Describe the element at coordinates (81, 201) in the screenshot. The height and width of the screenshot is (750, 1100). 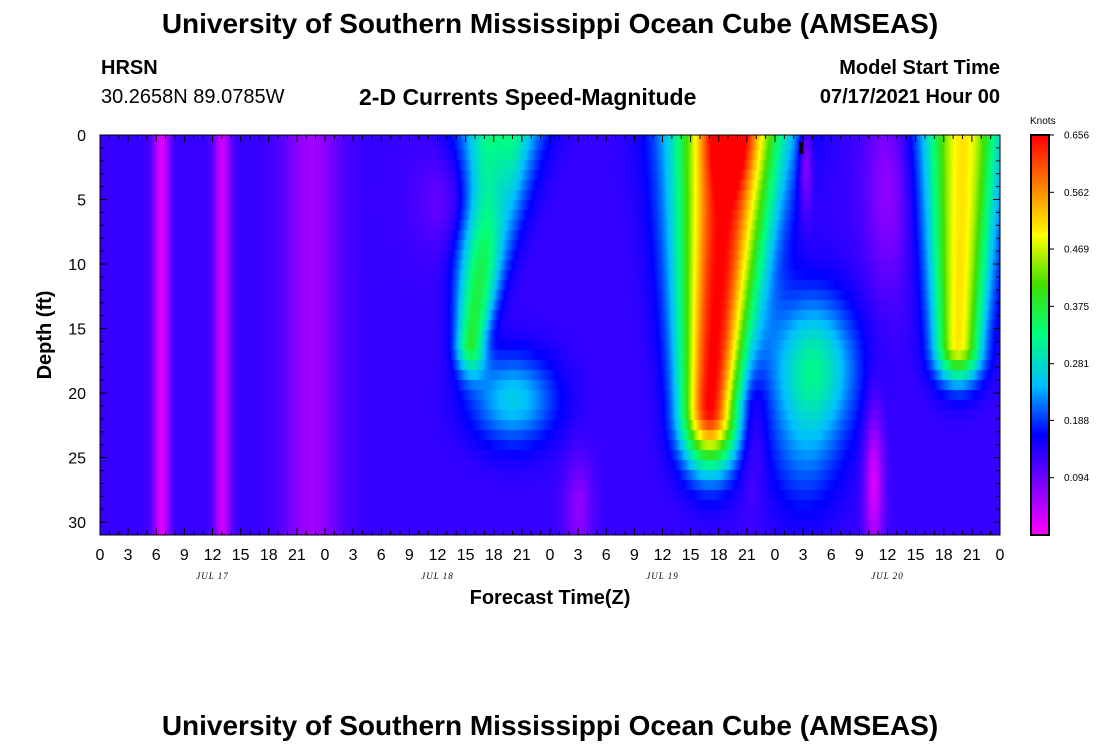
I see `y-tick-label: 5` at that location.